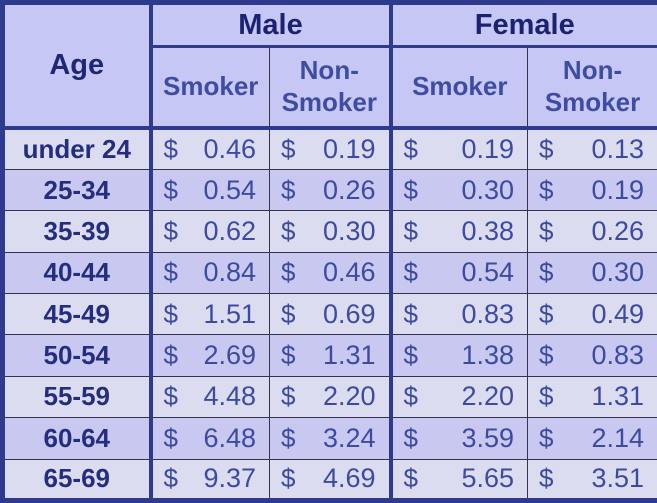 The height and width of the screenshot is (503, 657). I want to click on male-group-header: Male, so click(271, 25).